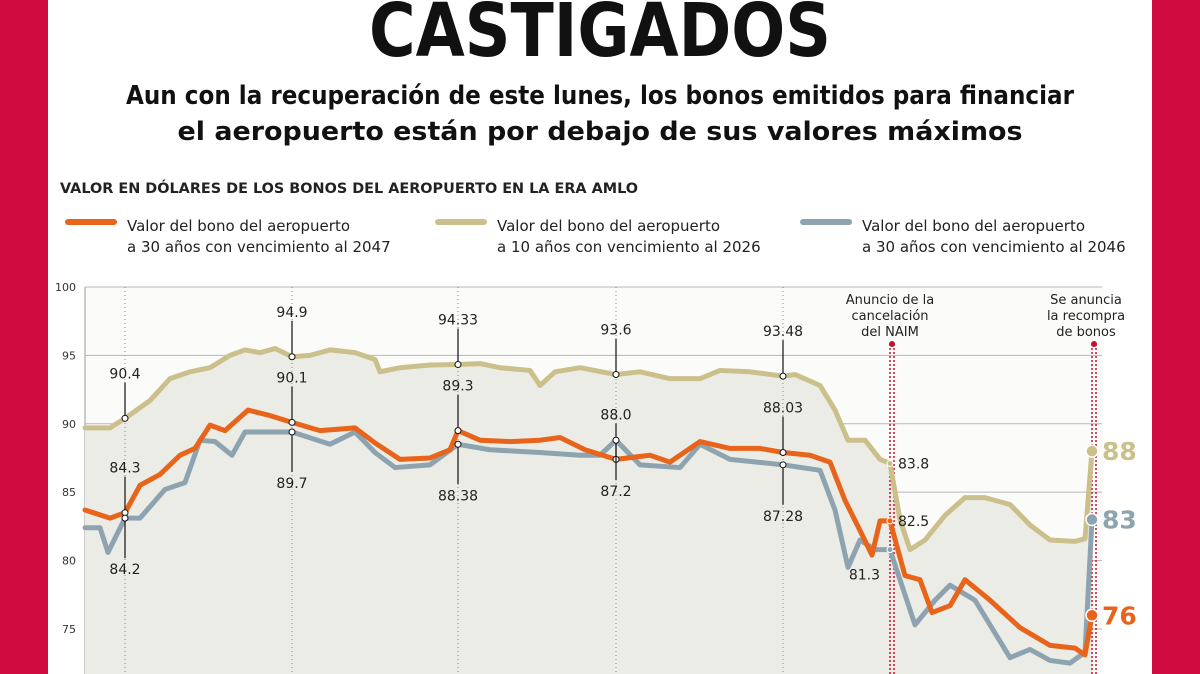 The image size is (1200, 674). I want to click on data-label: 89.7, so click(291, 484).